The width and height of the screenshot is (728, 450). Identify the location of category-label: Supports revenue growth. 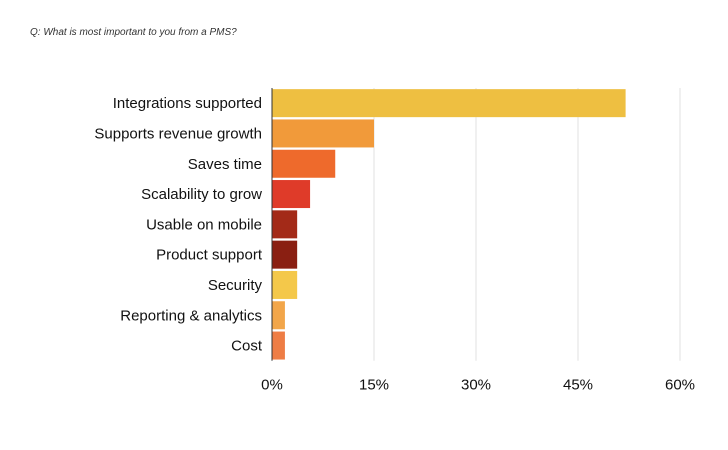
(178, 133).